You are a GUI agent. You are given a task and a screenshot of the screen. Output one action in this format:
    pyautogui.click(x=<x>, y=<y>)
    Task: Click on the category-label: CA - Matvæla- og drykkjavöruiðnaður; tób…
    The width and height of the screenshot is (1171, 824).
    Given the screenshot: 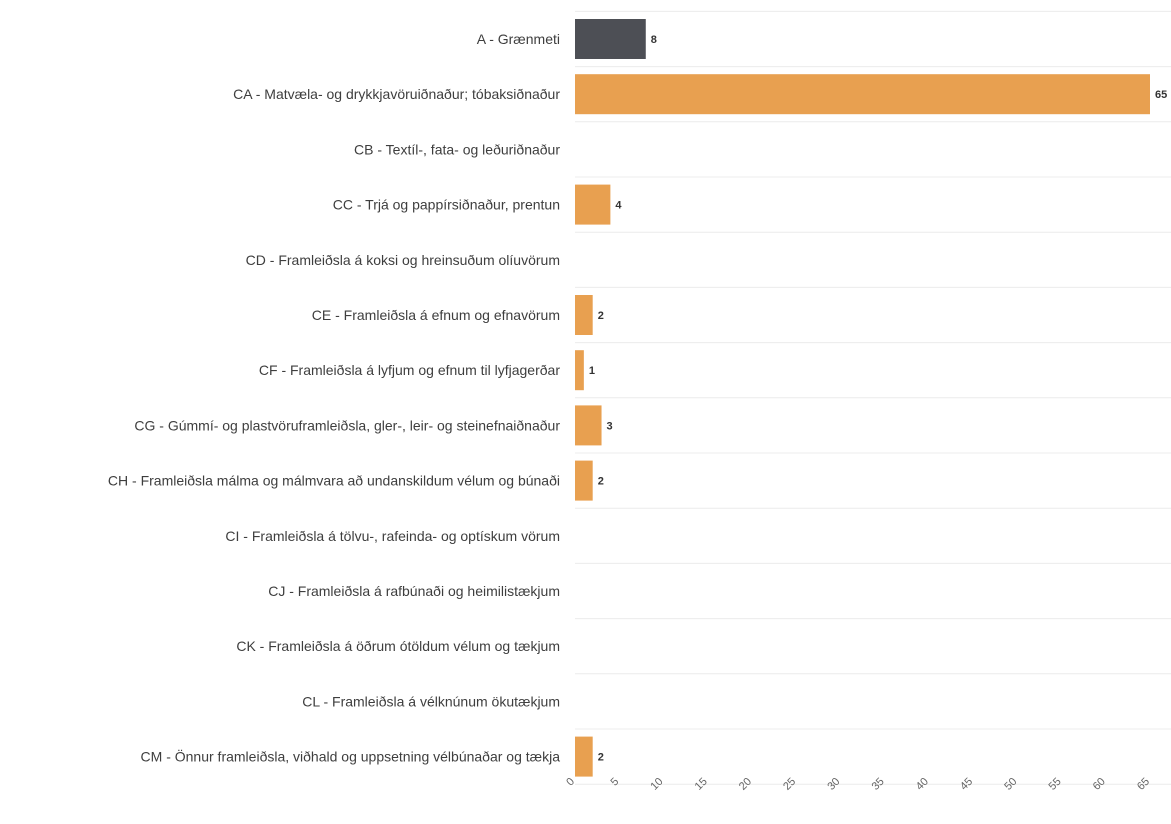 What is the action you would take?
    pyautogui.click(x=396, y=94)
    